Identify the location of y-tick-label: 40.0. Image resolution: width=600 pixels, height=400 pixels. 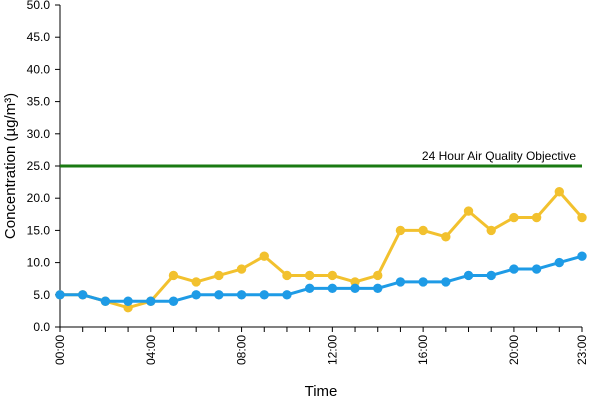
(39, 69).